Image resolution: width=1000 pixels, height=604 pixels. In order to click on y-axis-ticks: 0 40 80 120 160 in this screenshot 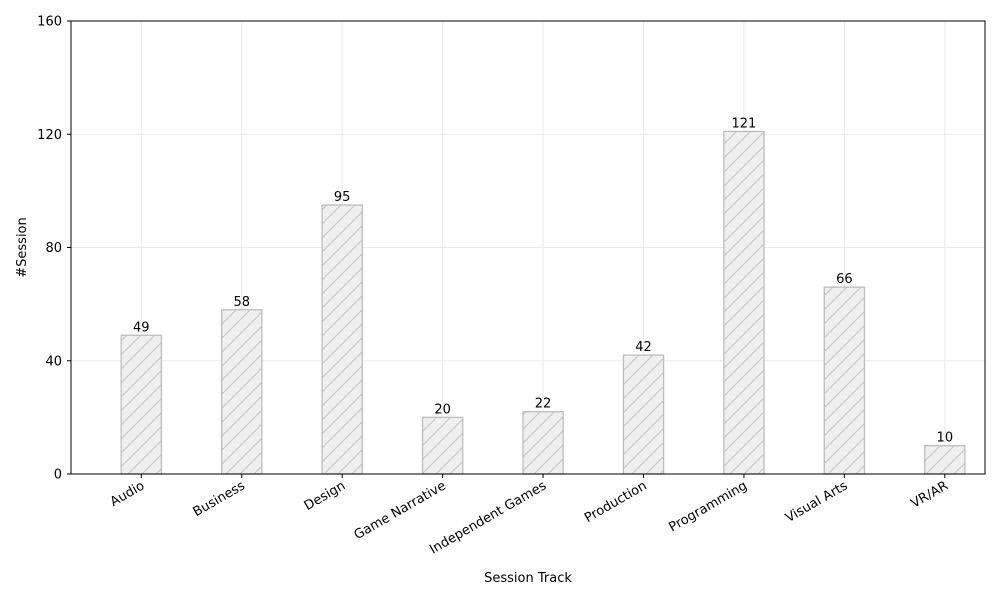, I will do `click(54, 249)`.